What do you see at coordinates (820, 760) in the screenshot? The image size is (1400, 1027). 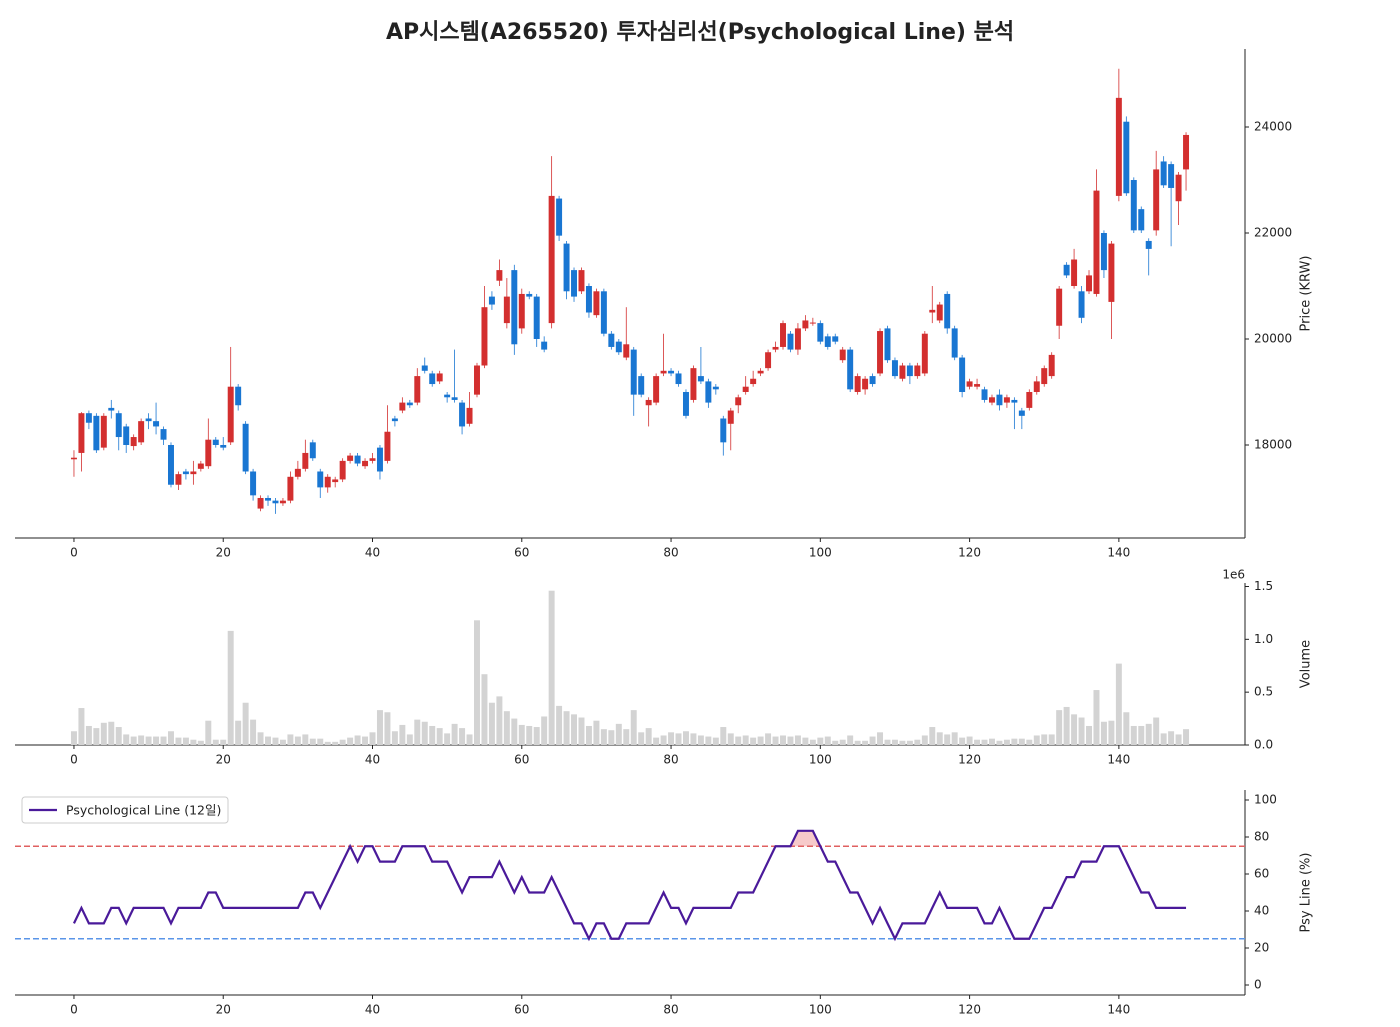 I see `x-tick-label: 100` at bounding box center [820, 760].